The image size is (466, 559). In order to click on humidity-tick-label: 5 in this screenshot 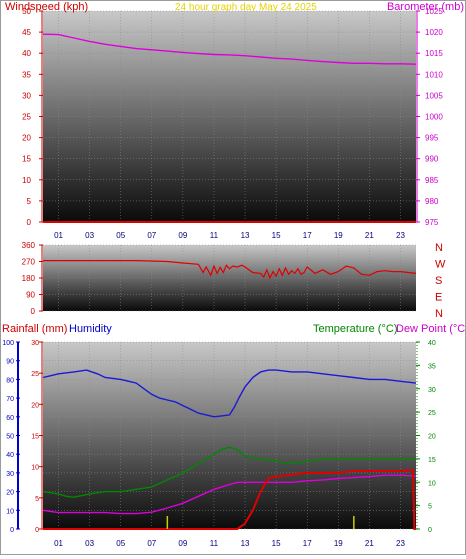, I will do `click(37, 499)`.